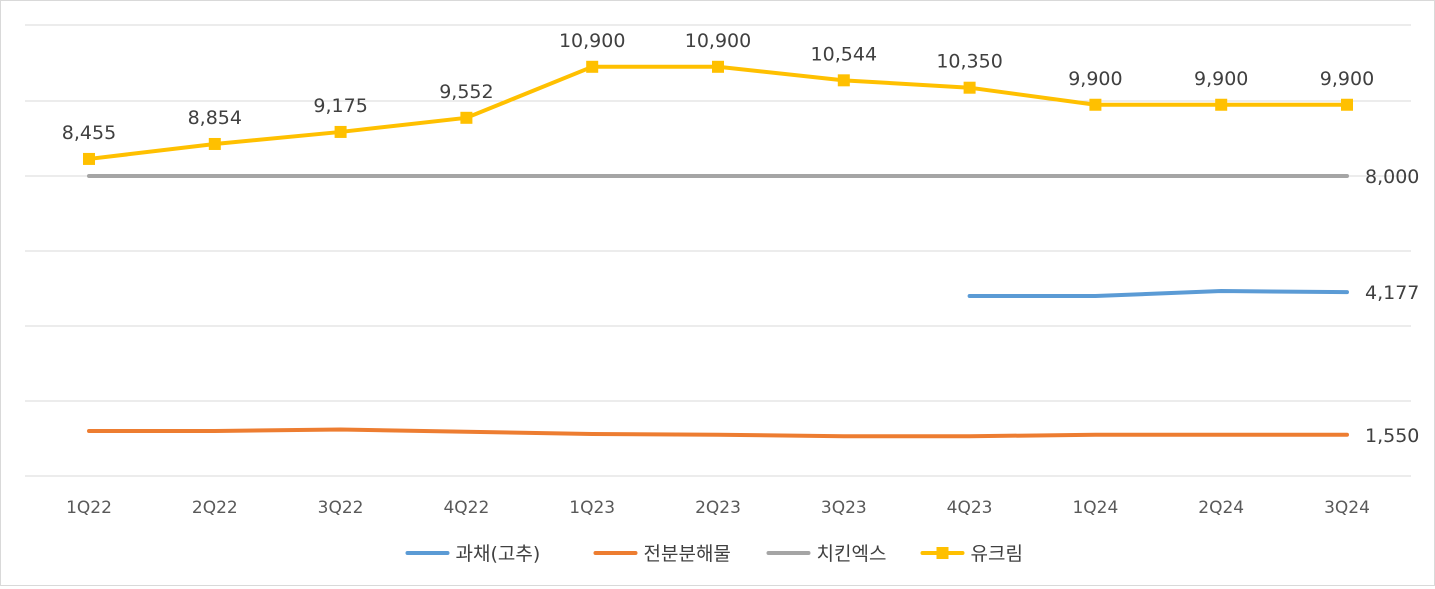  What do you see at coordinates (1095, 508) in the screenshot?
I see `x-tick-label-8: 1Q24` at bounding box center [1095, 508].